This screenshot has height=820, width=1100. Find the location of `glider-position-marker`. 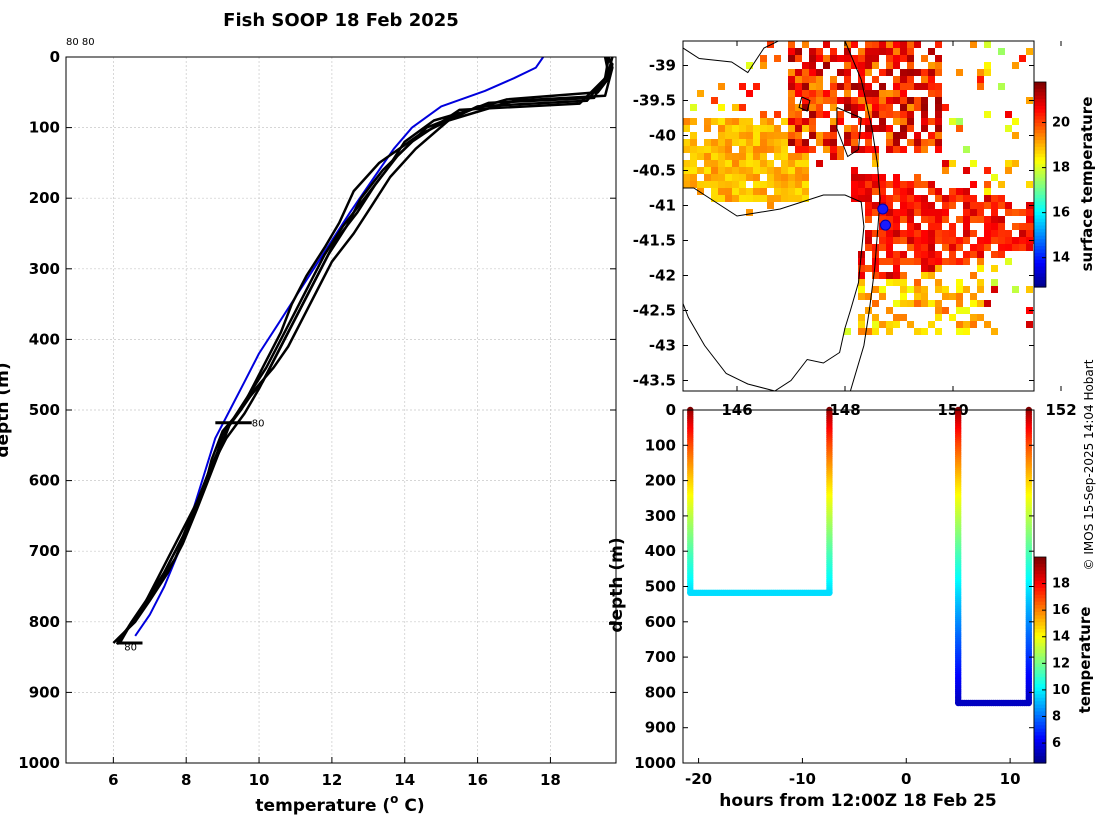

glider-position-marker is located at coordinates (885, 225).